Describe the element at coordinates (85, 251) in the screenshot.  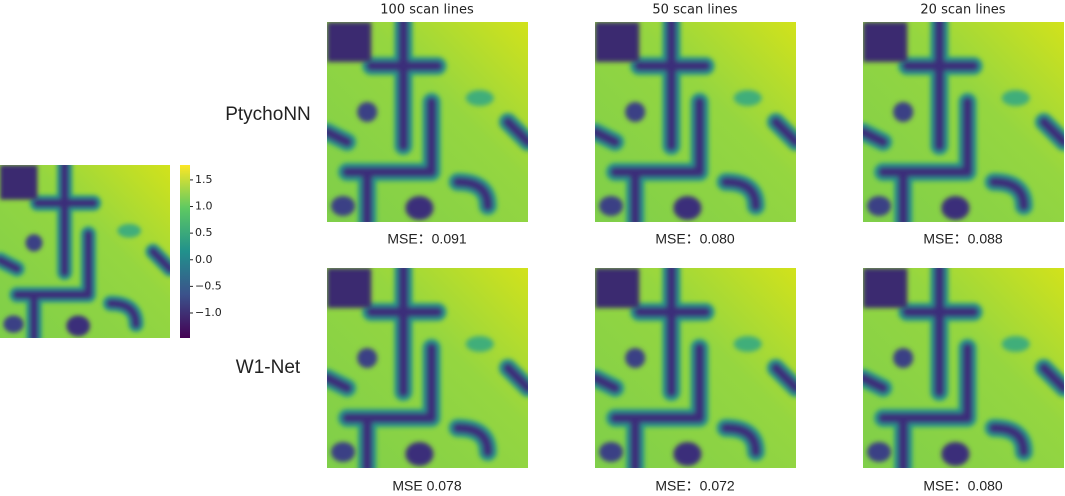
I see `ground-truth-image` at that location.